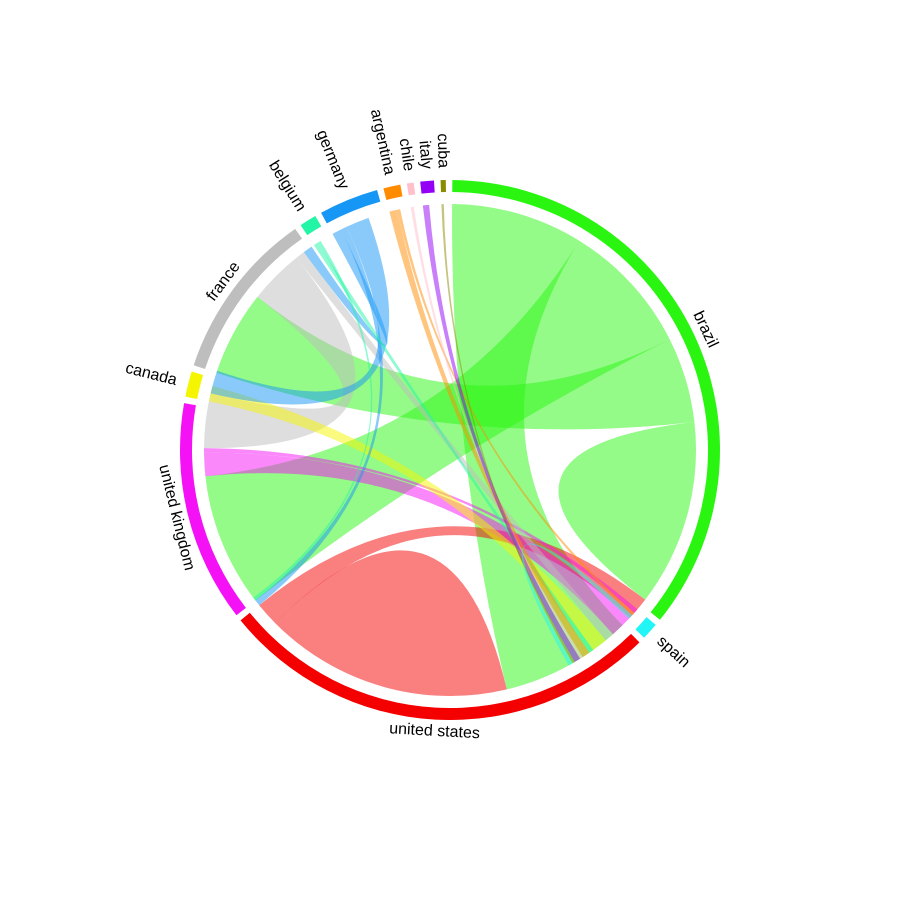 This screenshot has width=900, height=900. What do you see at coordinates (194, 385) in the screenshot?
I see `sector-canada` at bounding box center [194, 385].